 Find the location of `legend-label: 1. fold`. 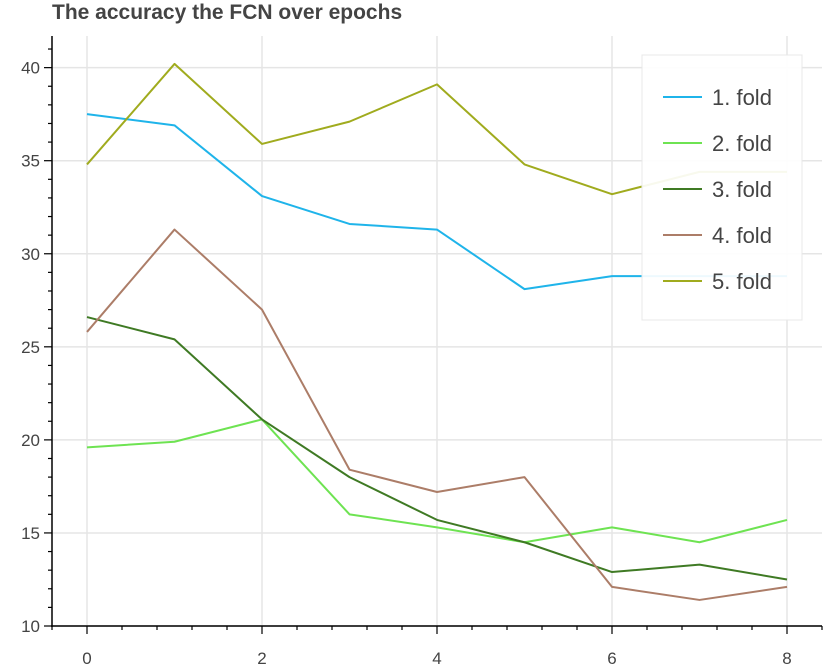

legend-label: 1. fold is located at coordinates (742, 97).